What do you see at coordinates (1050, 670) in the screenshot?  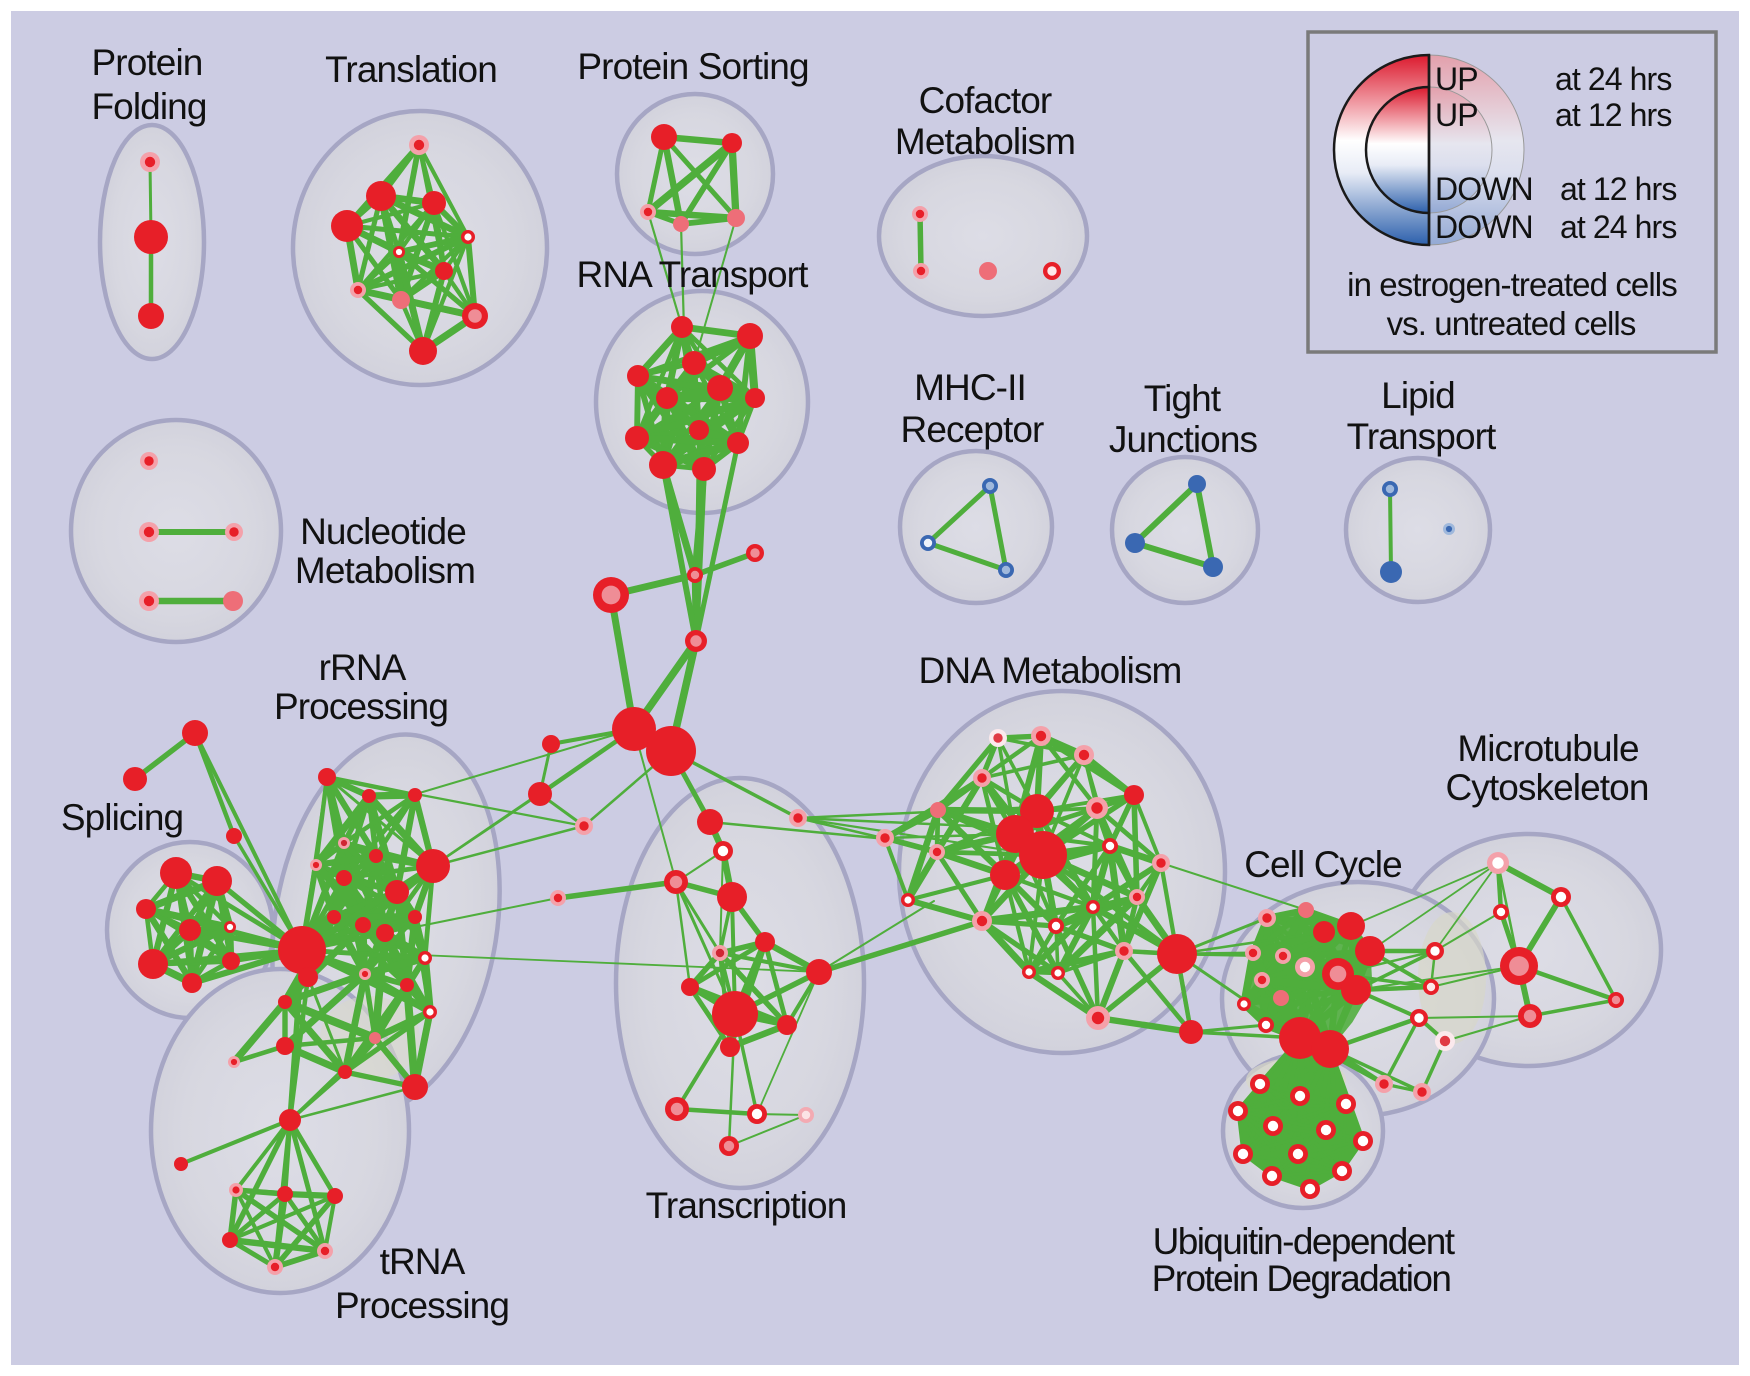 I see `svg-text: DNA Metabolism` at bounding box center [1050, 670].